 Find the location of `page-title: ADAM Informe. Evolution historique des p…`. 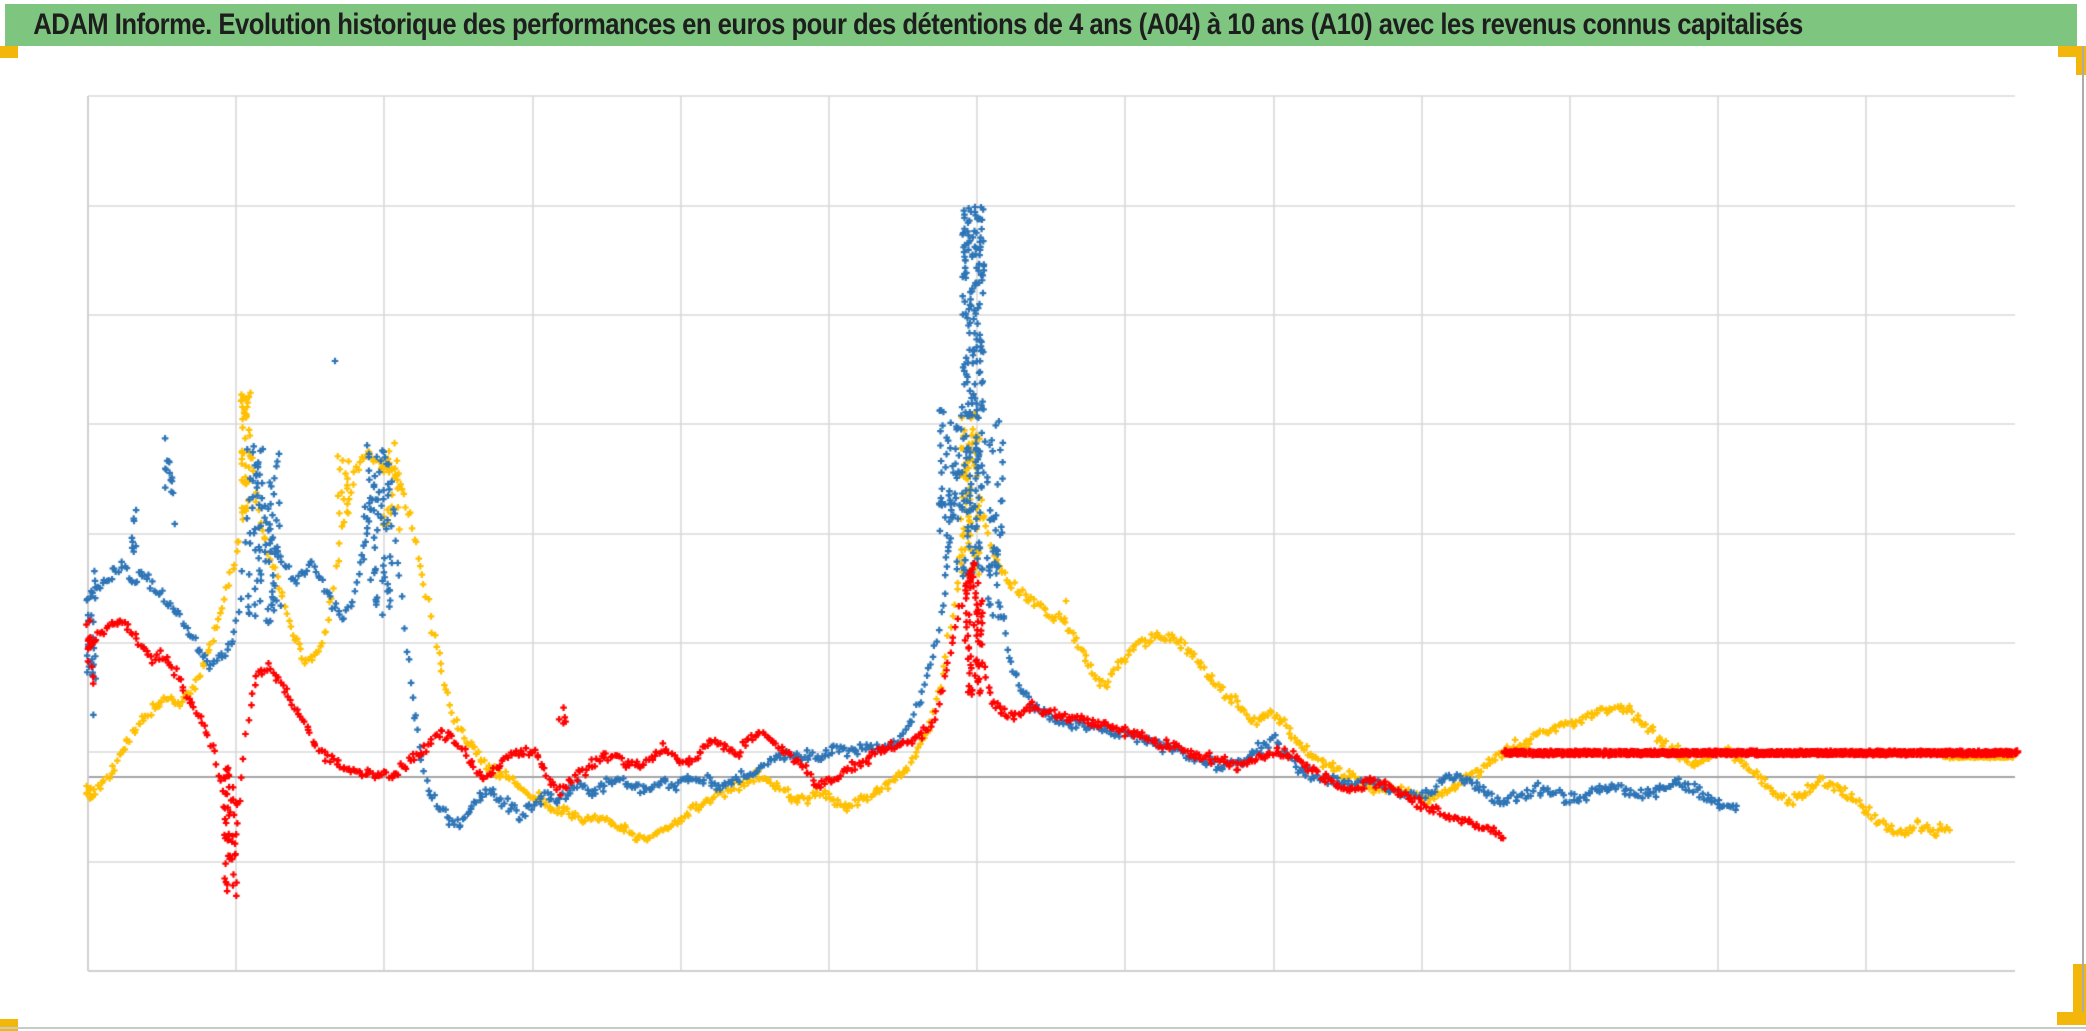

page-title: ADAM Informe. Evolution historique des p… is located at coordinates (918, 24).